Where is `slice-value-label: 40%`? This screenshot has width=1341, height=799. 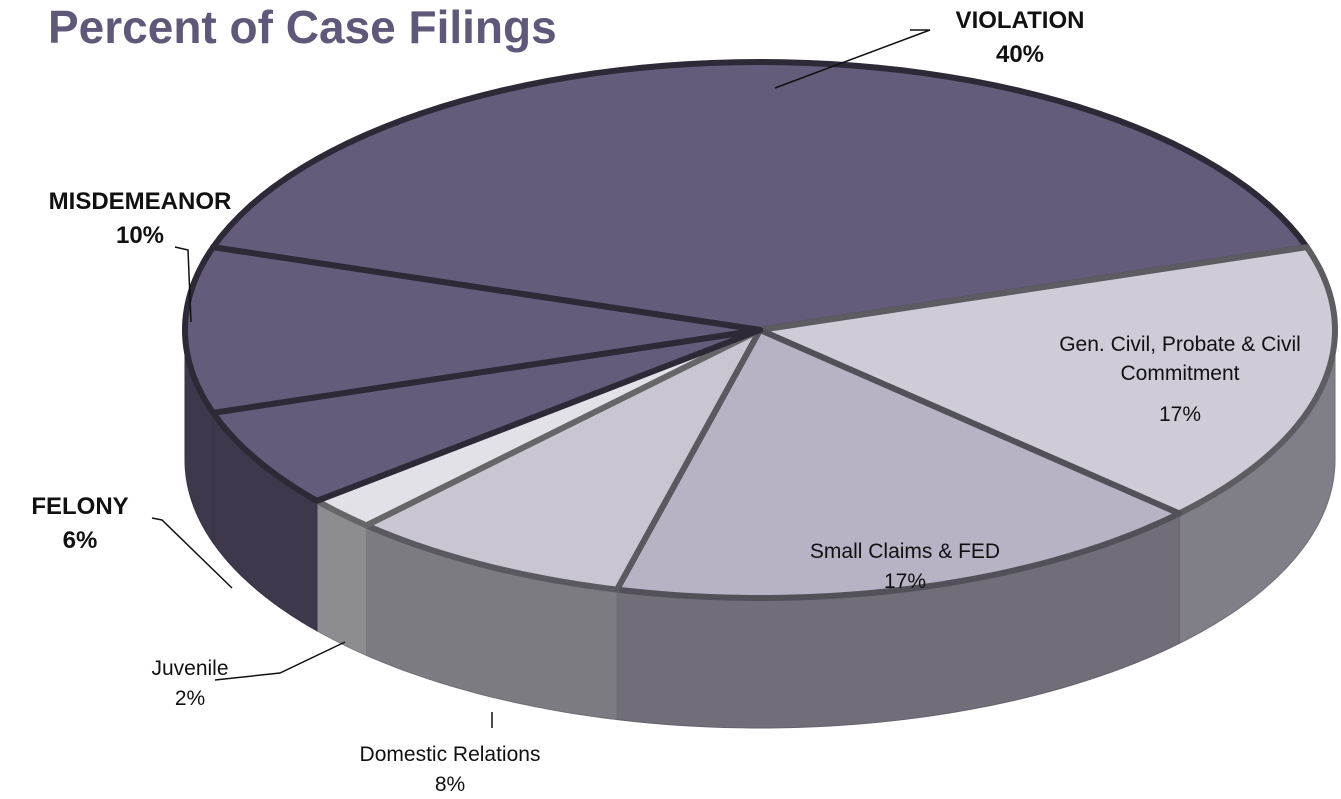
slice-value-label: 40% is located at coordinates (1020, 54).